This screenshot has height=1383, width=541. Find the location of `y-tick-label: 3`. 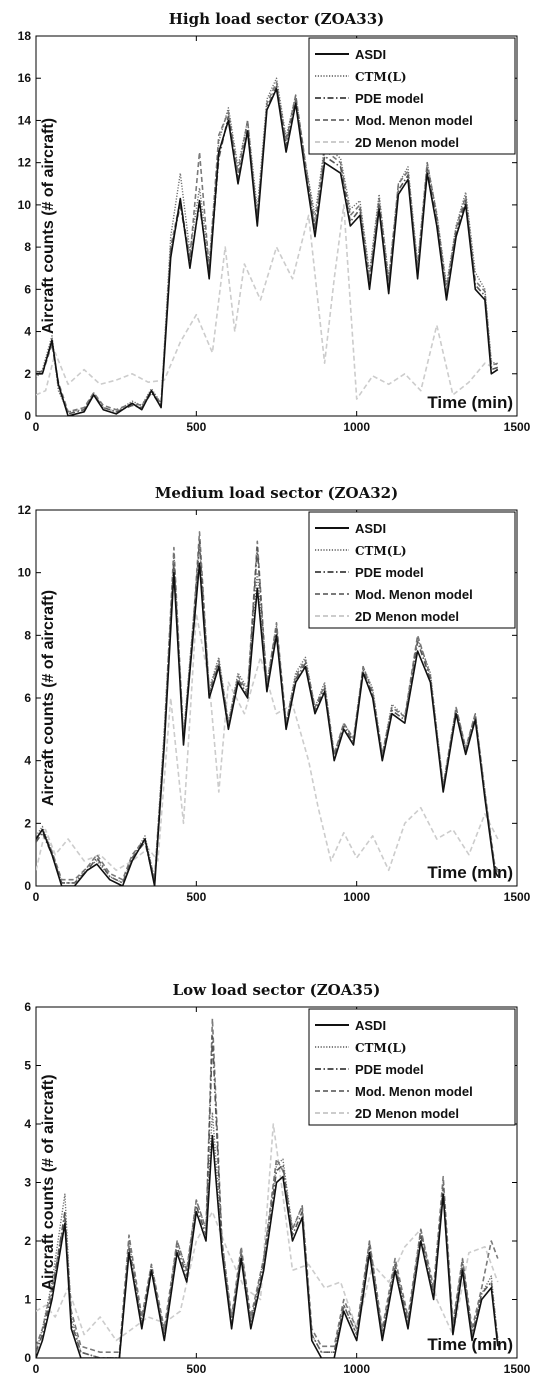

y-tick-label: 3 is located at coordinates (27, 1183).